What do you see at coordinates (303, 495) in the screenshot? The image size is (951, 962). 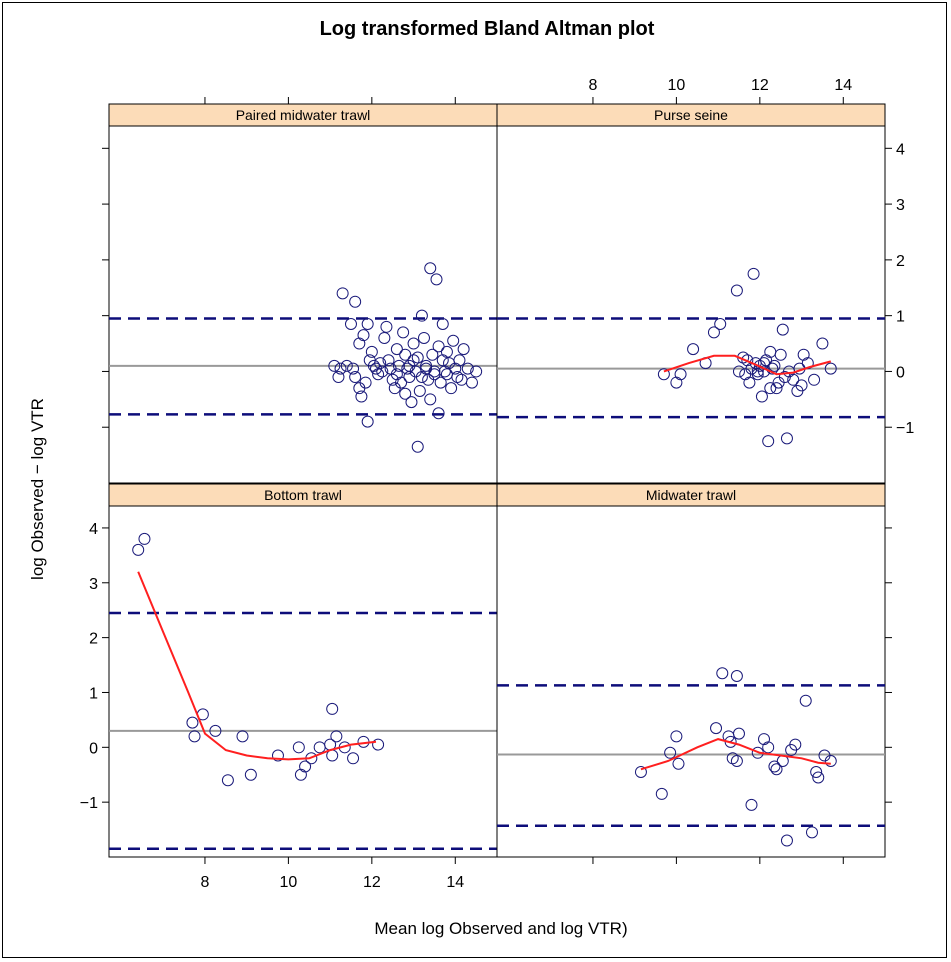 I see `strip-label-bottom-trawl: Bottom trawl` at bounding box center [303, 495].